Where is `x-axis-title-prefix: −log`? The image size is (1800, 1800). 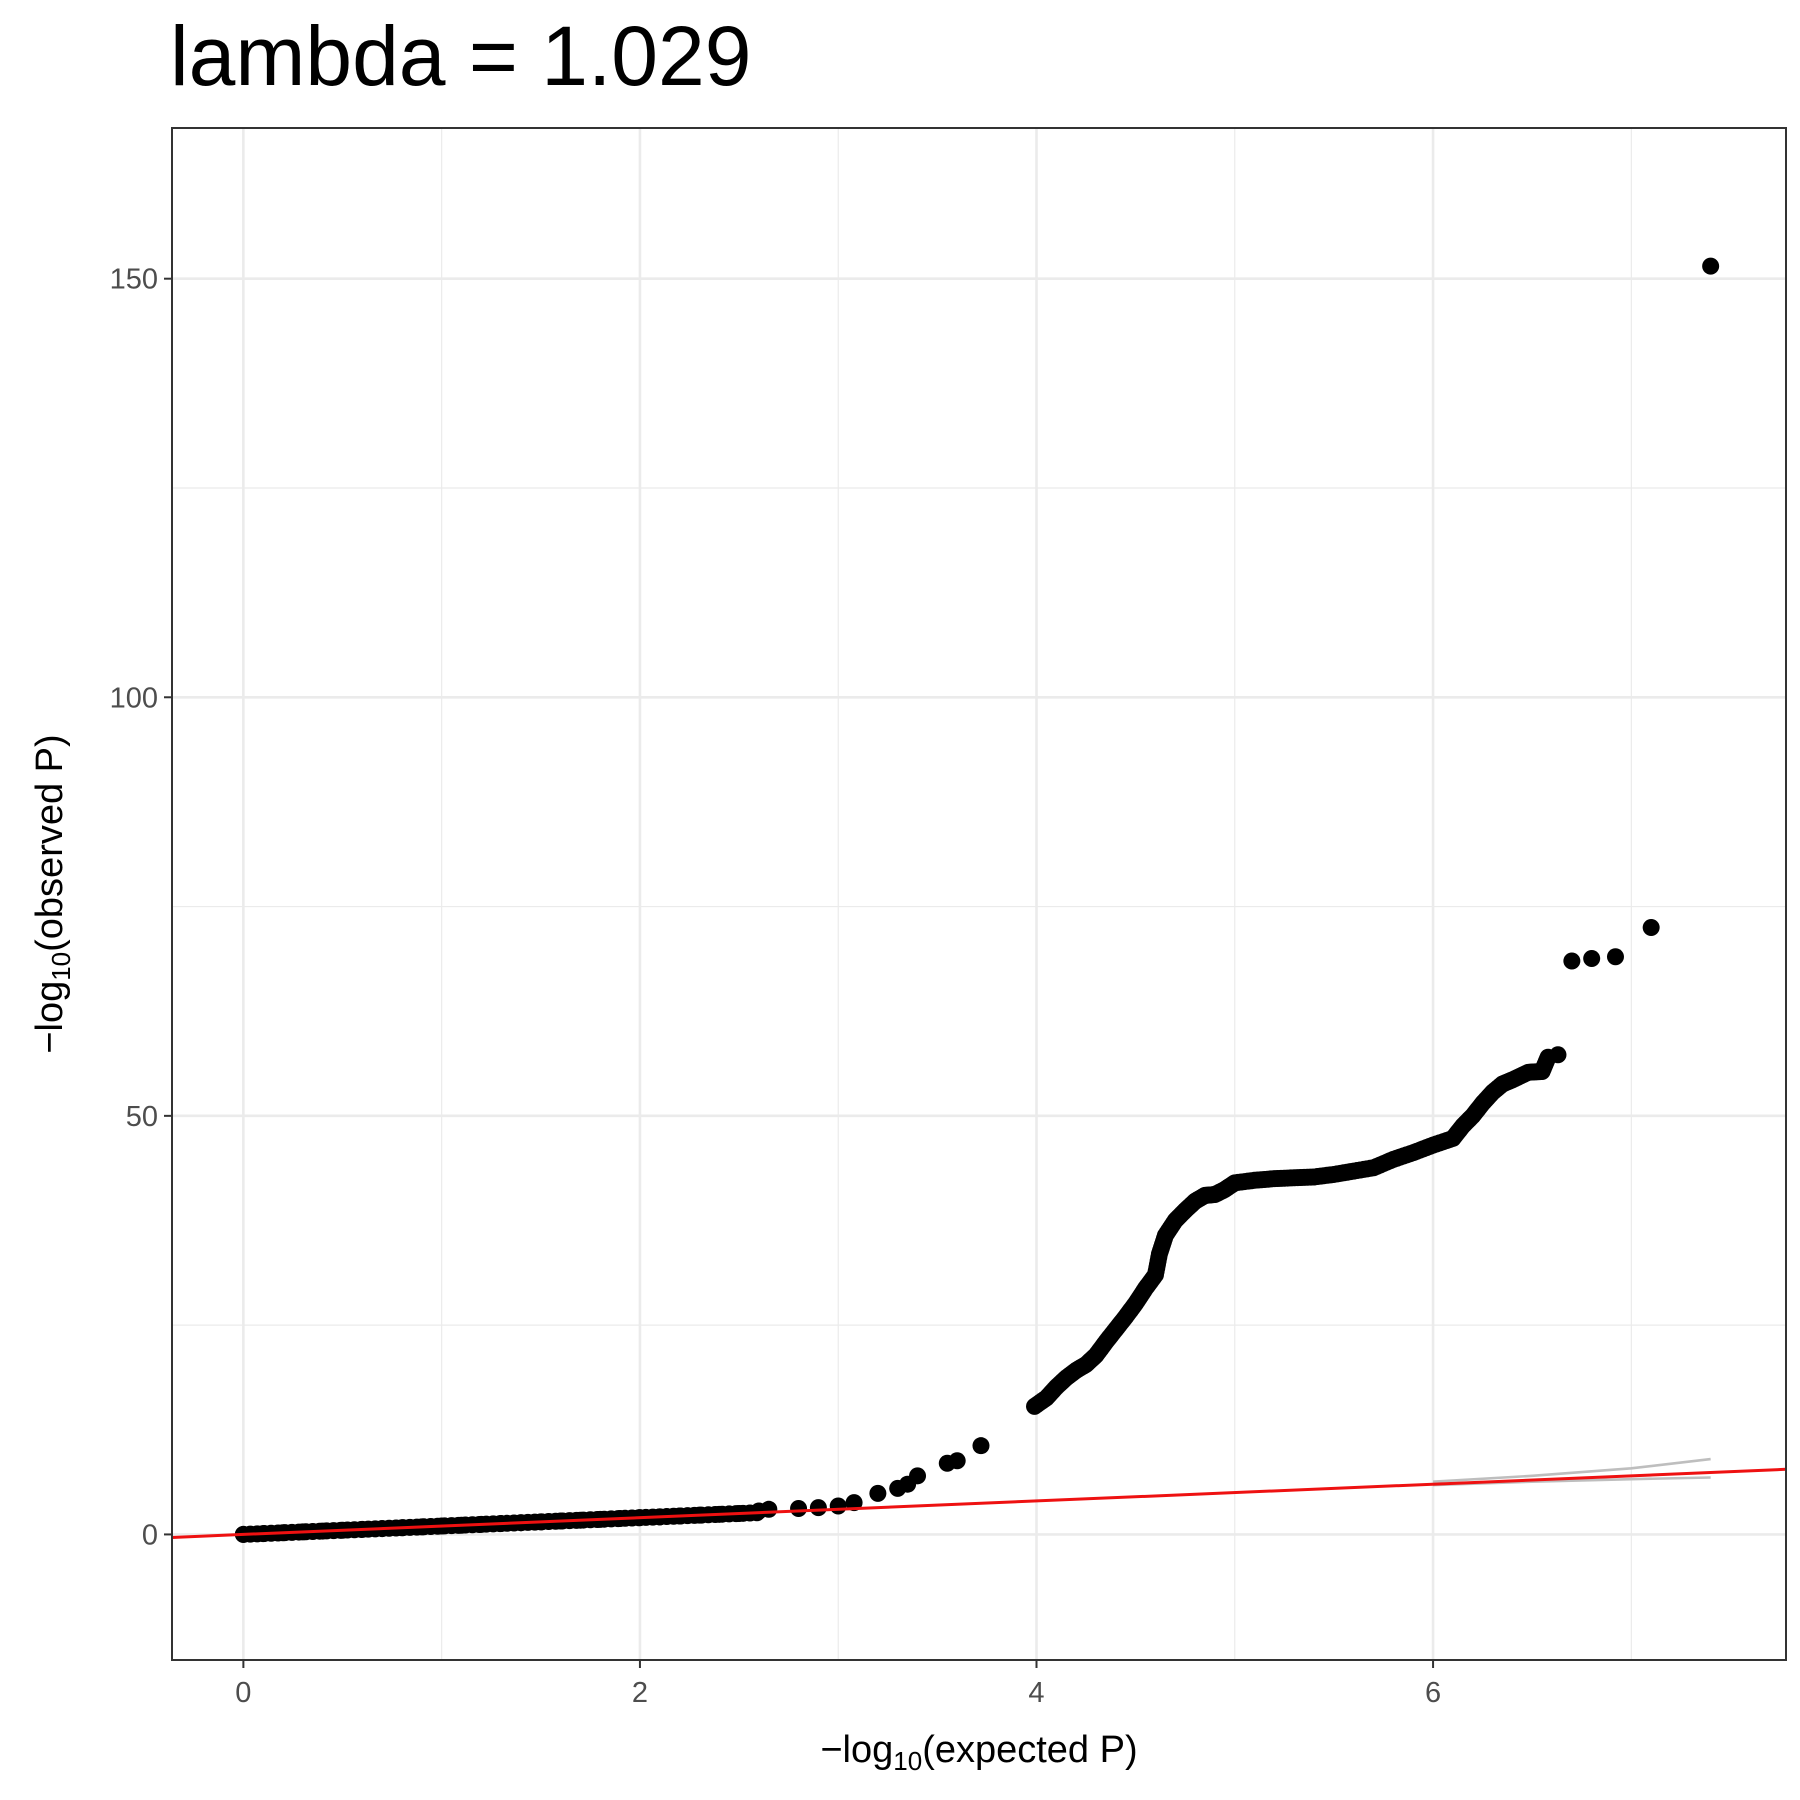
x-axis-title-prefix: −log is located at coordinates (856, 1750).